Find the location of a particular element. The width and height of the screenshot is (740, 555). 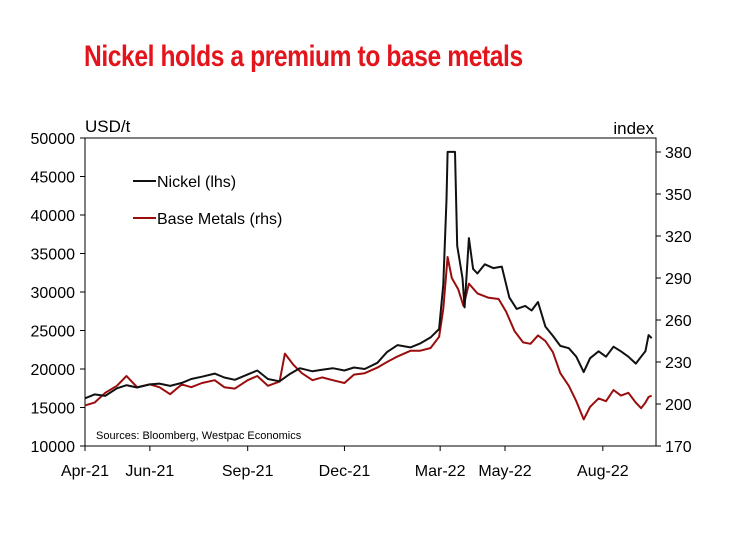

x-tick-label: May-22 is located at coordinates (504, 471).